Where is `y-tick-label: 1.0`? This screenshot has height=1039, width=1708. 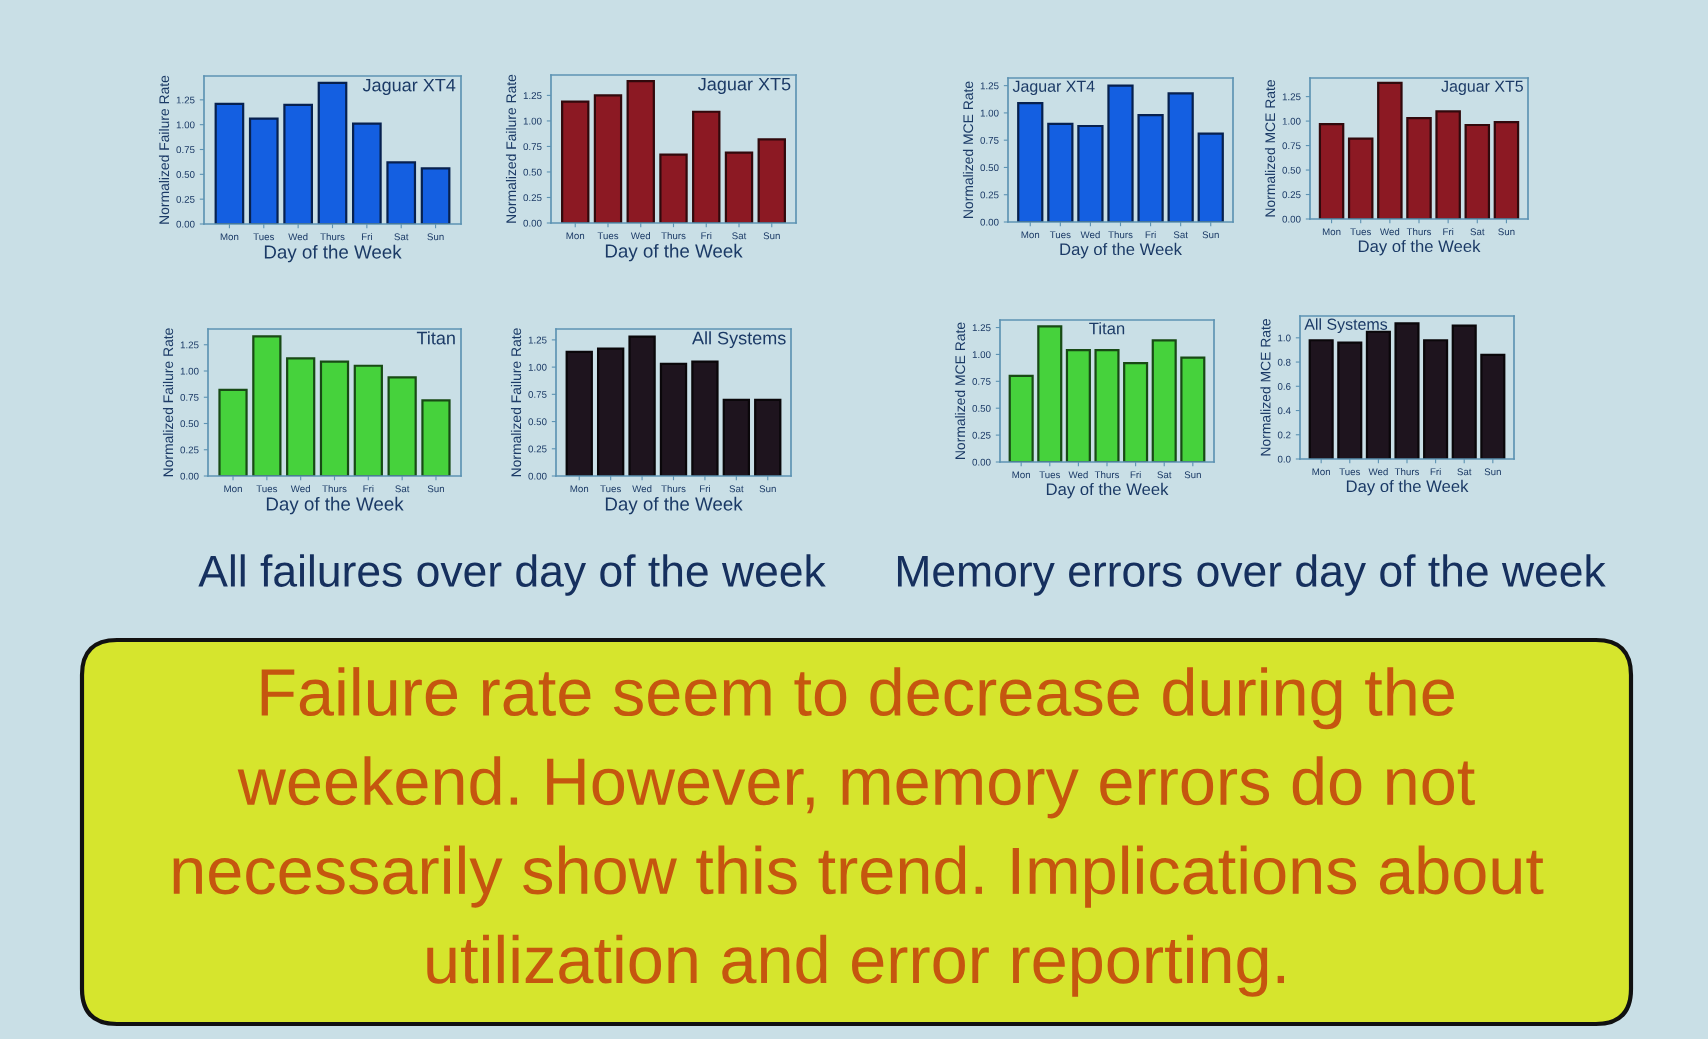 y-tick-label: 1.0 is located at coordinates (1284, 338).